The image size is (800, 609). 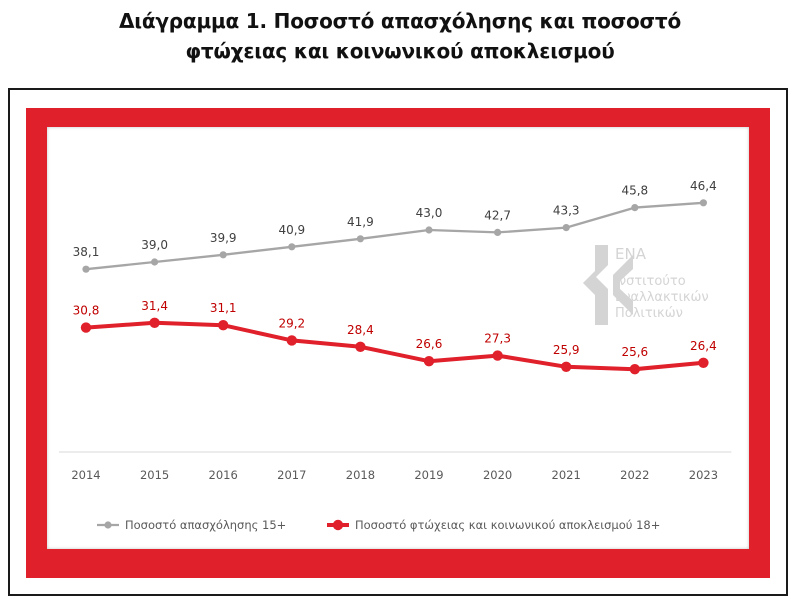 What do you see at coordinates (703, 186) in the screenshot?
I see `data-label: 46,4` at bounding box center [703, 186].